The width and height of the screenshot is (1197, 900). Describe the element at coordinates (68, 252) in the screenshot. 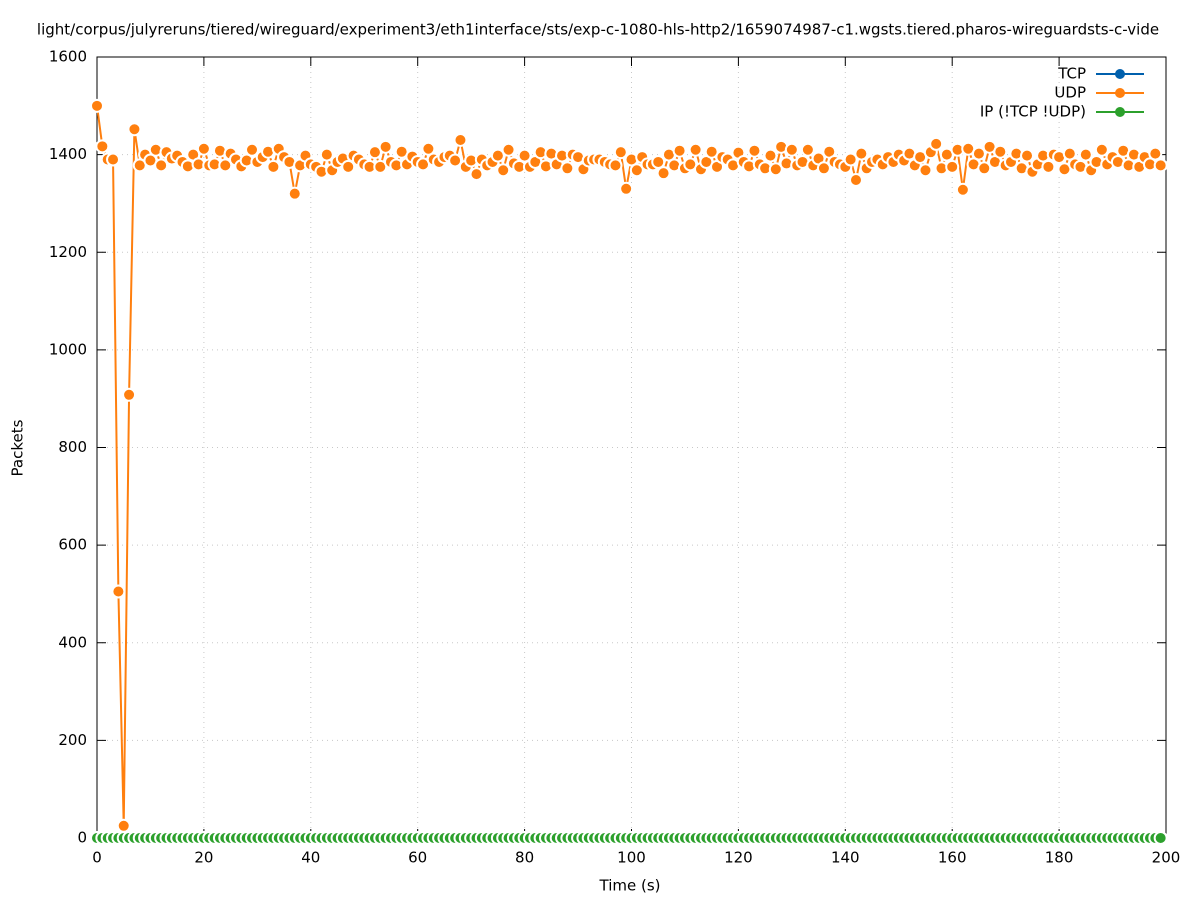

I see `y-tick-label: 1200` at that location.